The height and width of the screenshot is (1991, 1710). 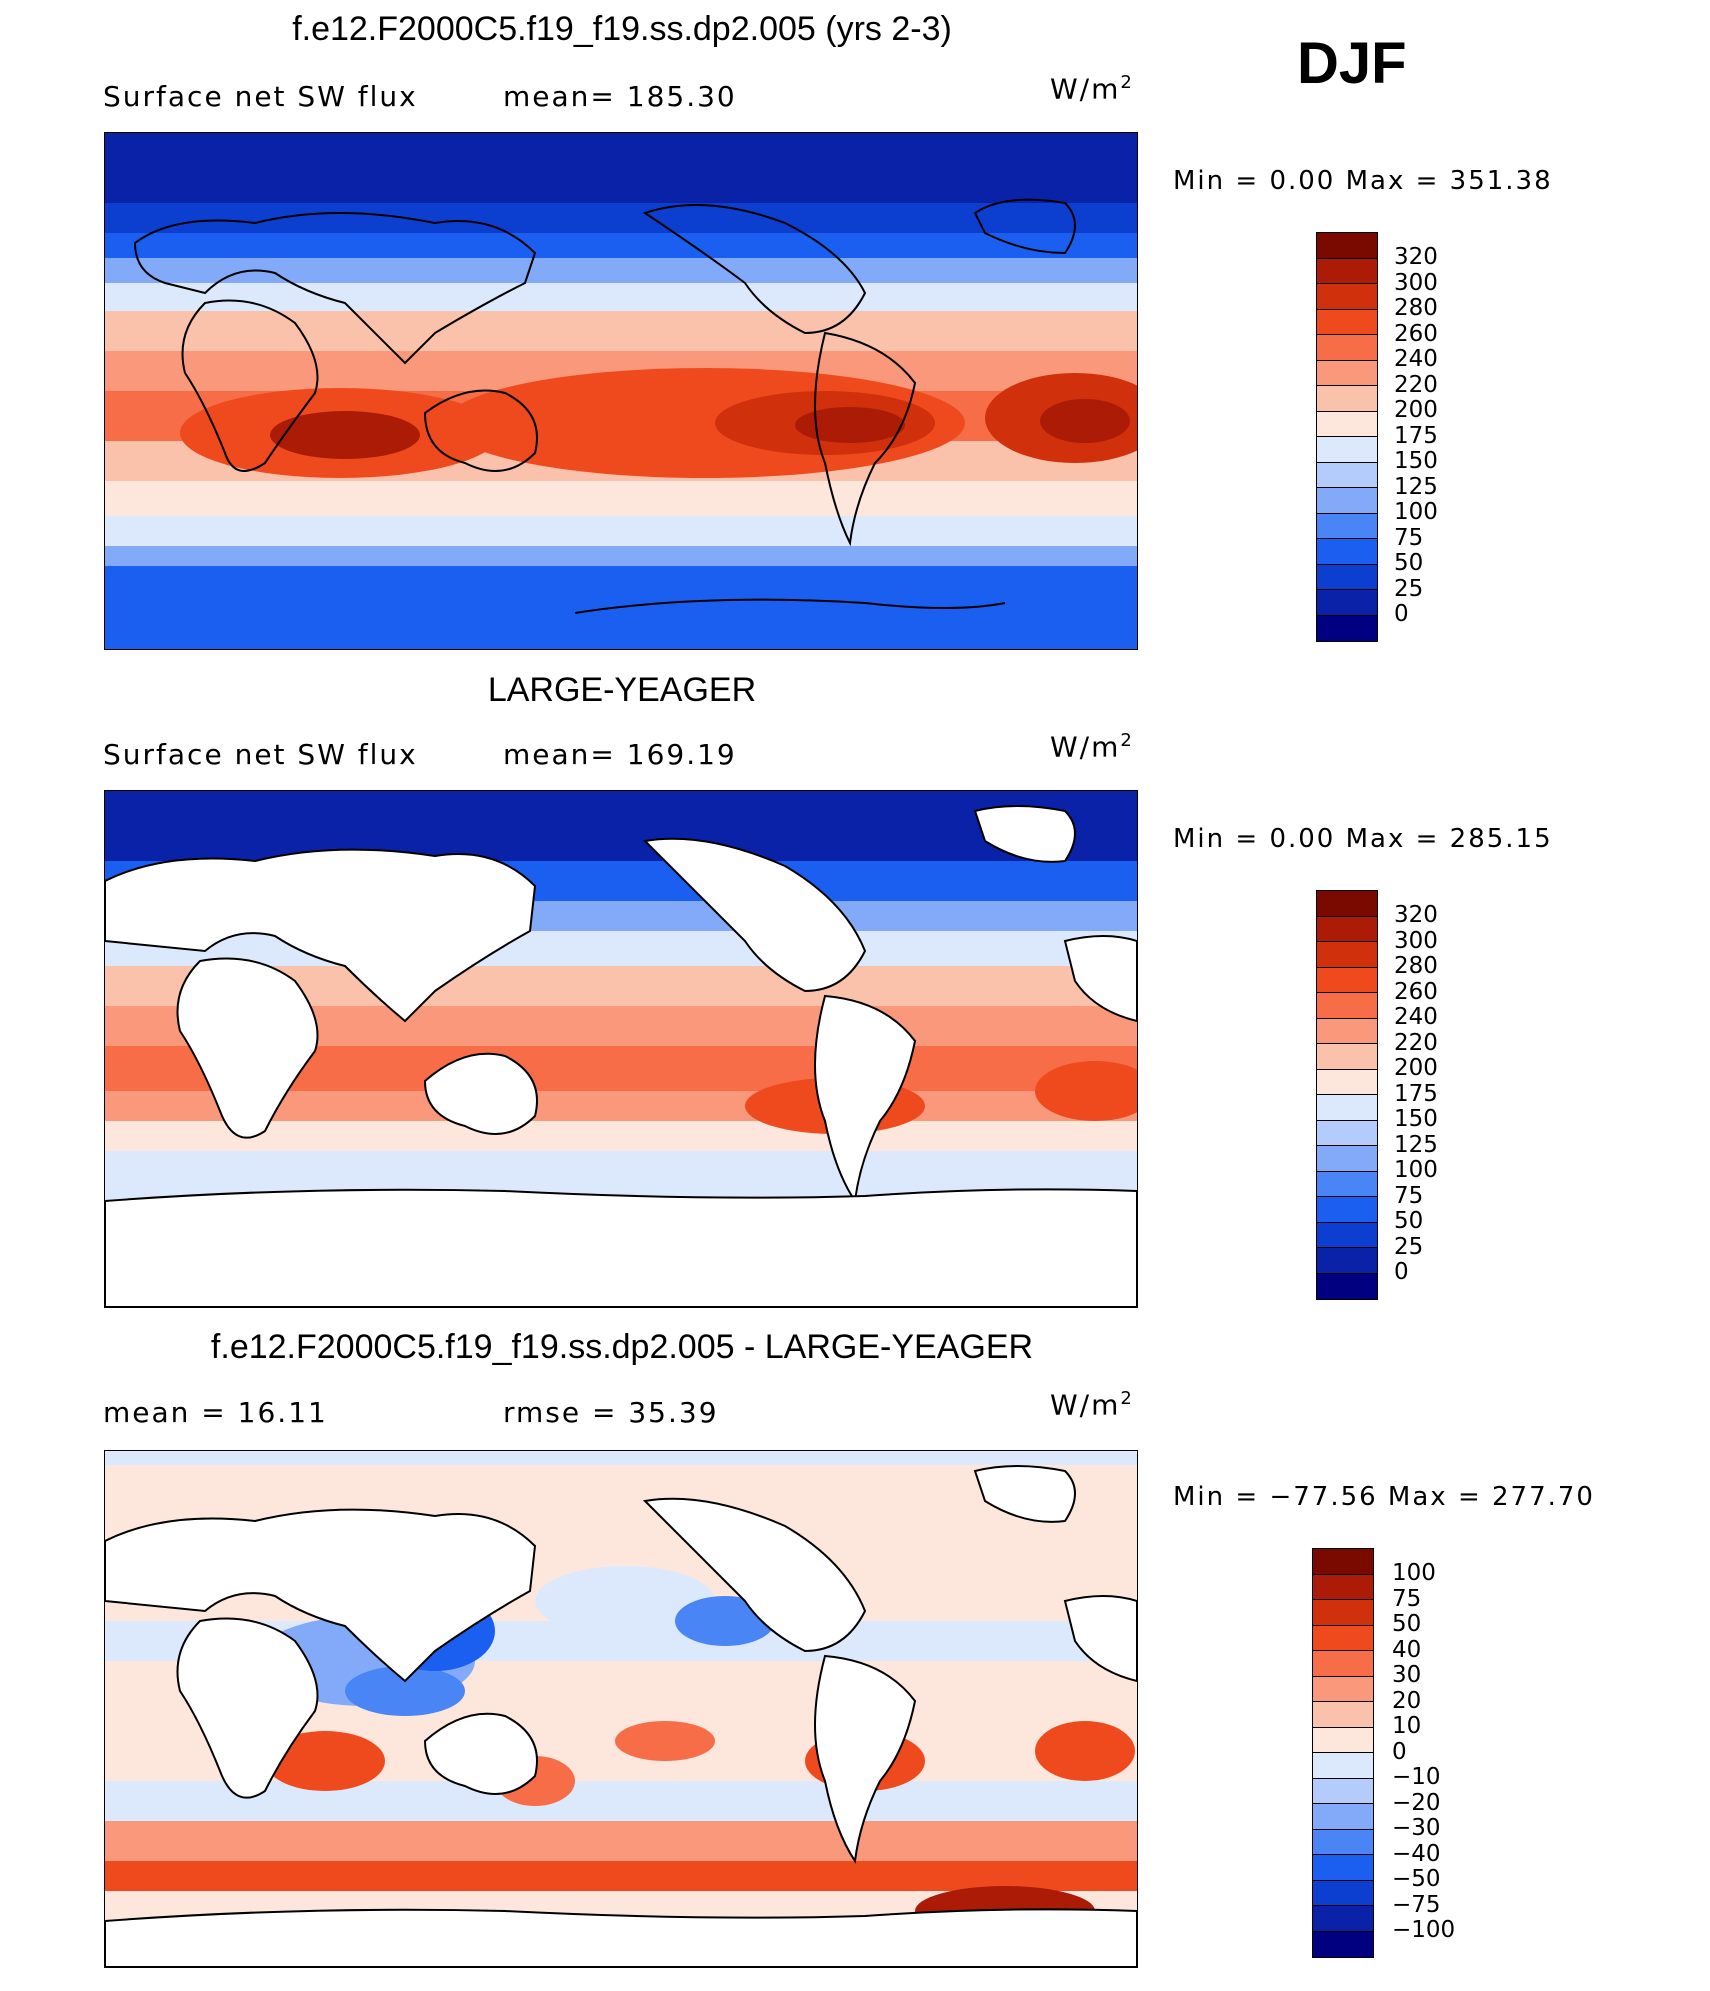 I want to click on panel2-title: LARGE-YEAGER, so click(x=622, y=690).